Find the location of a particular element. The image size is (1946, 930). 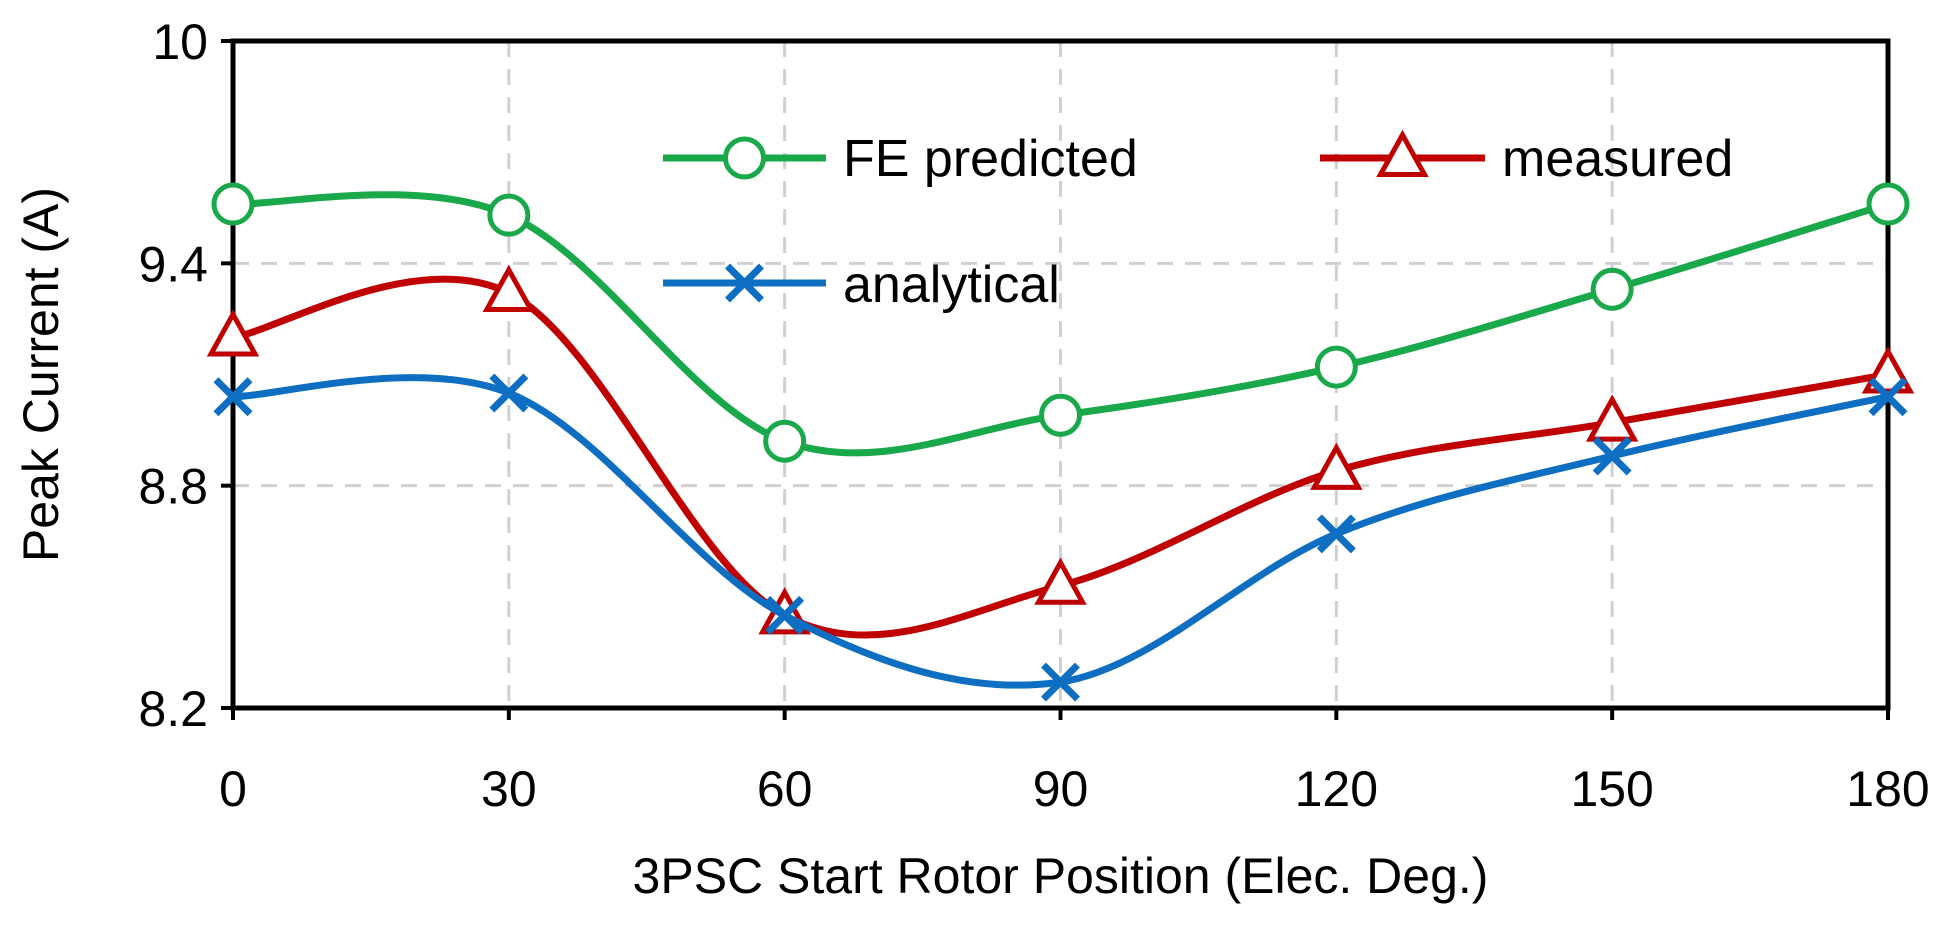

x-tick-label: 0 is located at coordinates (233, 789).